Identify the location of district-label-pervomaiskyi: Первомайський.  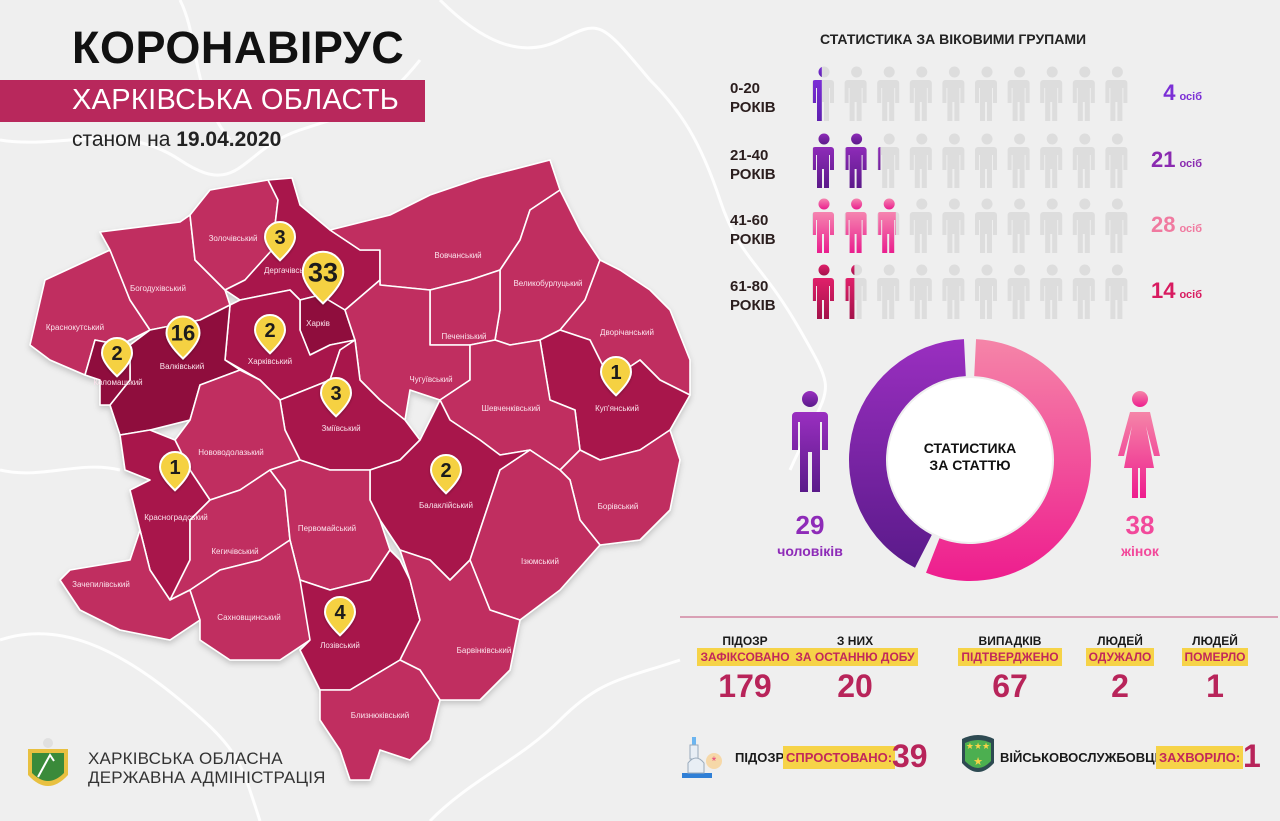
(327, 528).